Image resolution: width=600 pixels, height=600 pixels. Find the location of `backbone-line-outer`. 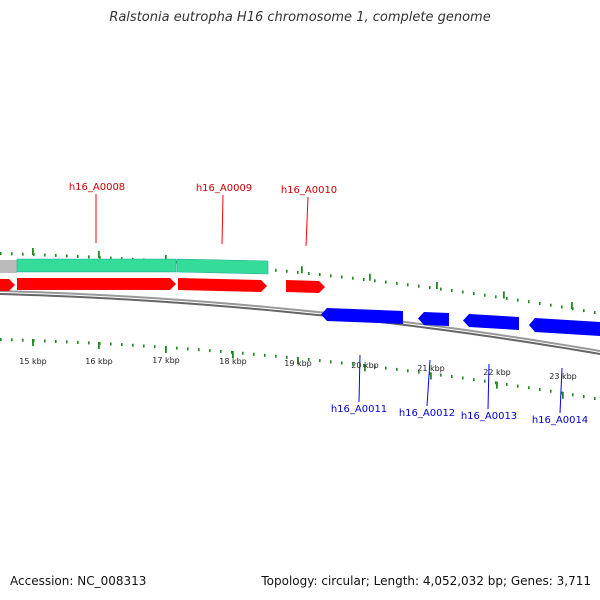

backbone-line-outer is located at coordinates (300, 321).